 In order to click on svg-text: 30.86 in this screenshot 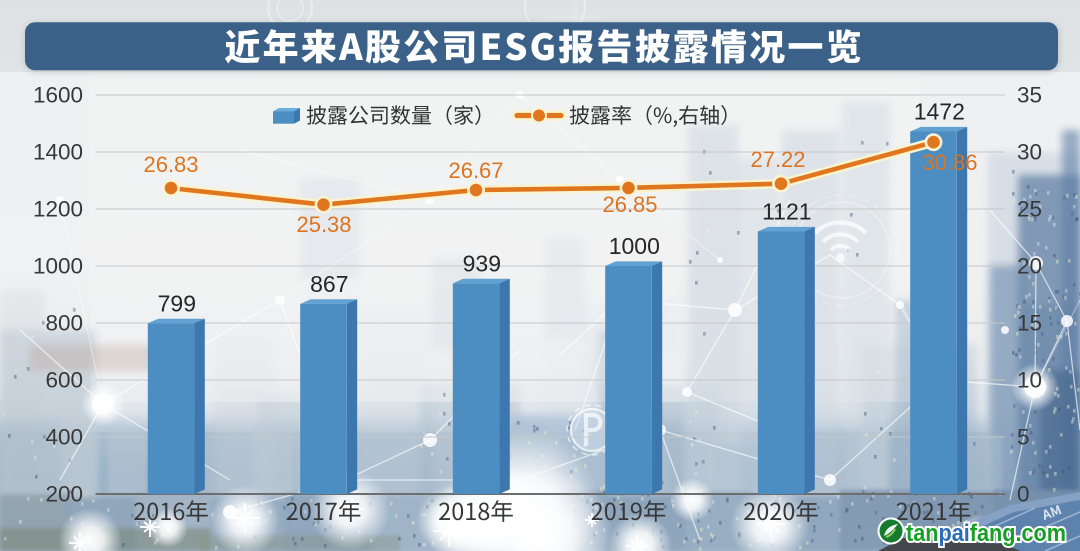, I will do `click(949, 162)`.